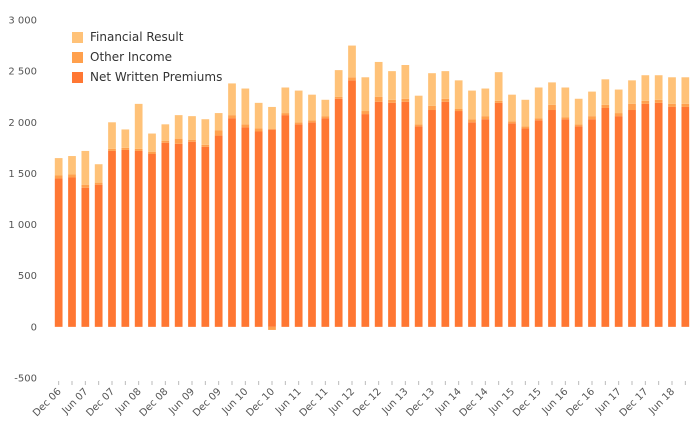 The width and height of the screenshot is (700, 433). What do you see at coordinates (154, 402) in the screenshot?
I see `x-tick-label: Dec 08` at bounding box center [154, 402].